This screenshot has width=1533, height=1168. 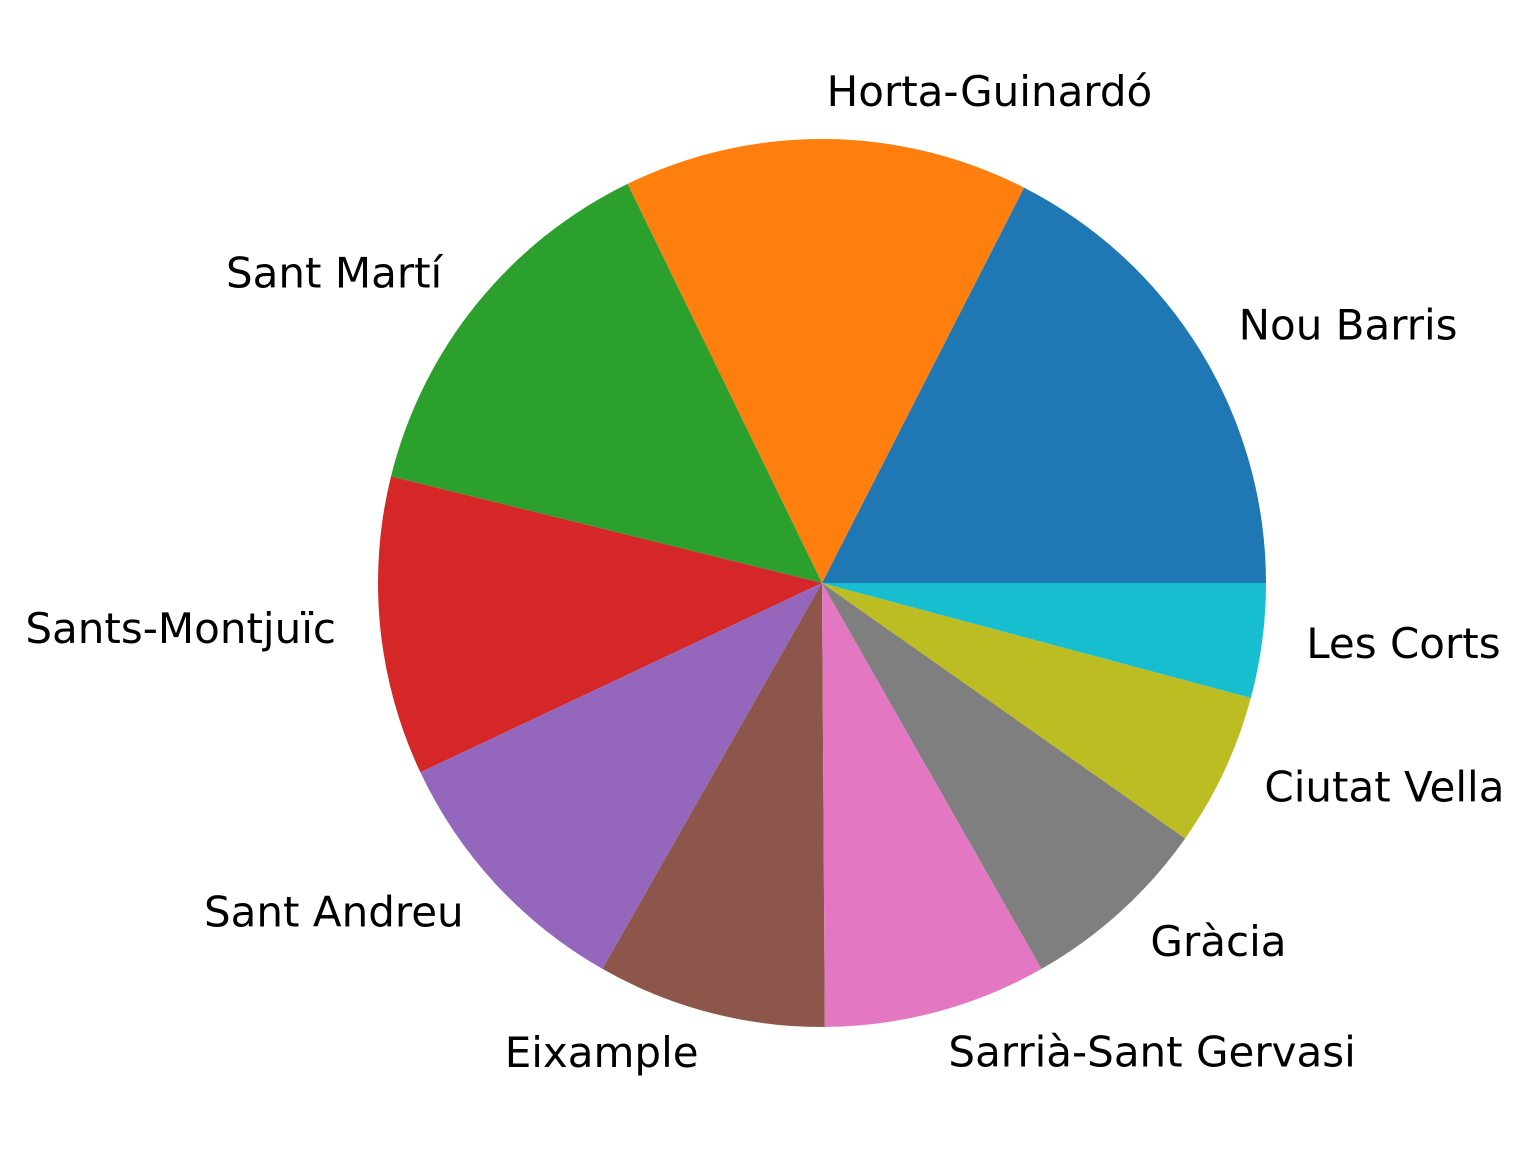 I want to click on pie-label-eixample: Eixample, so click(x=602, y=1052).